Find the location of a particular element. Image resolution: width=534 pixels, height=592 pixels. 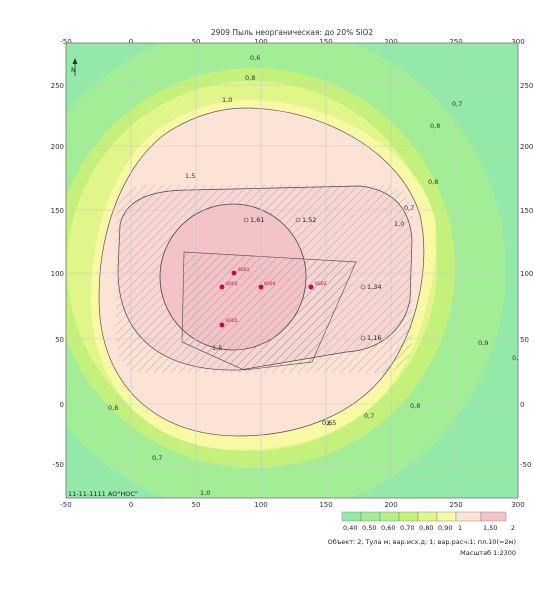

y-tick-right: 100 is located at coordinates (526, 274).